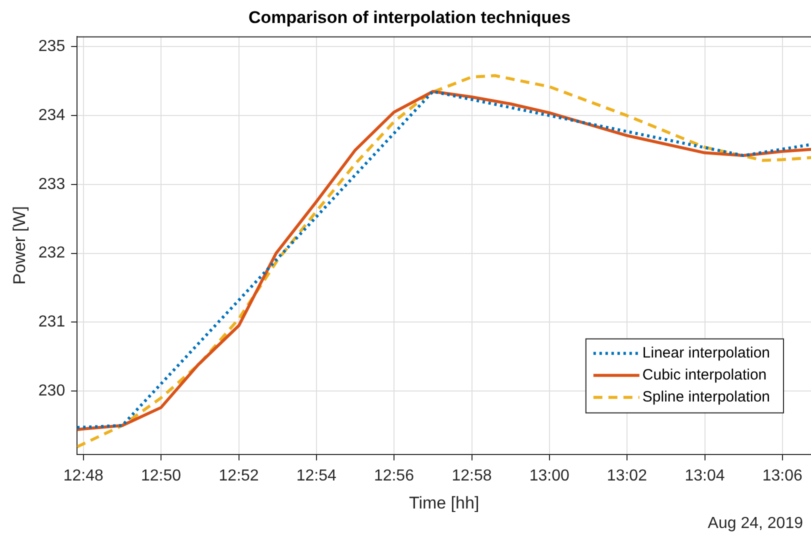 Image resolution: width=811 pixels, height=538 pixels. Describe the element at coordinates (238, 475) in the screenshot. I see `x-tick-label: 12:52` at that location.